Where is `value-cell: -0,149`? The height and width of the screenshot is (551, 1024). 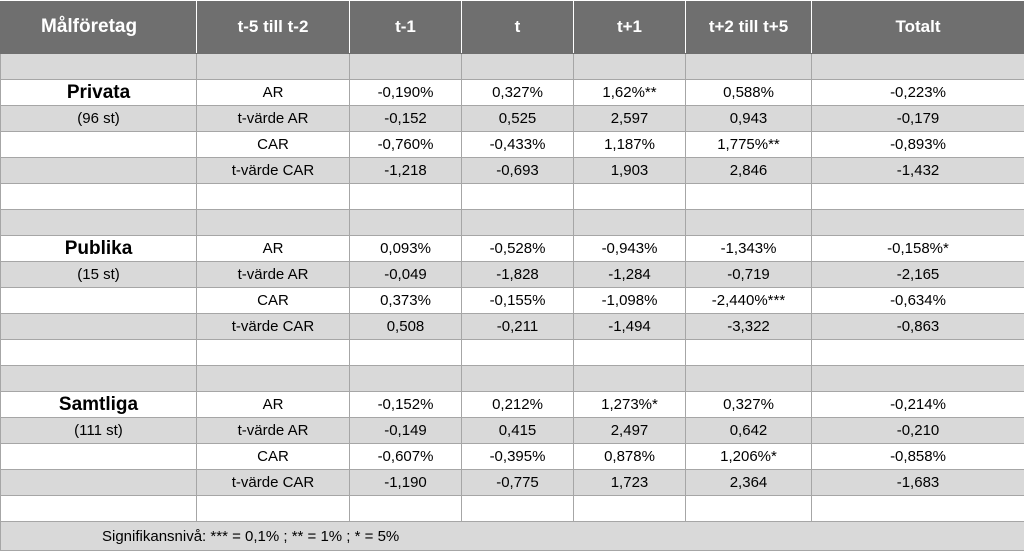
value-cell: -0,149 is located at coordinates (406, 431).